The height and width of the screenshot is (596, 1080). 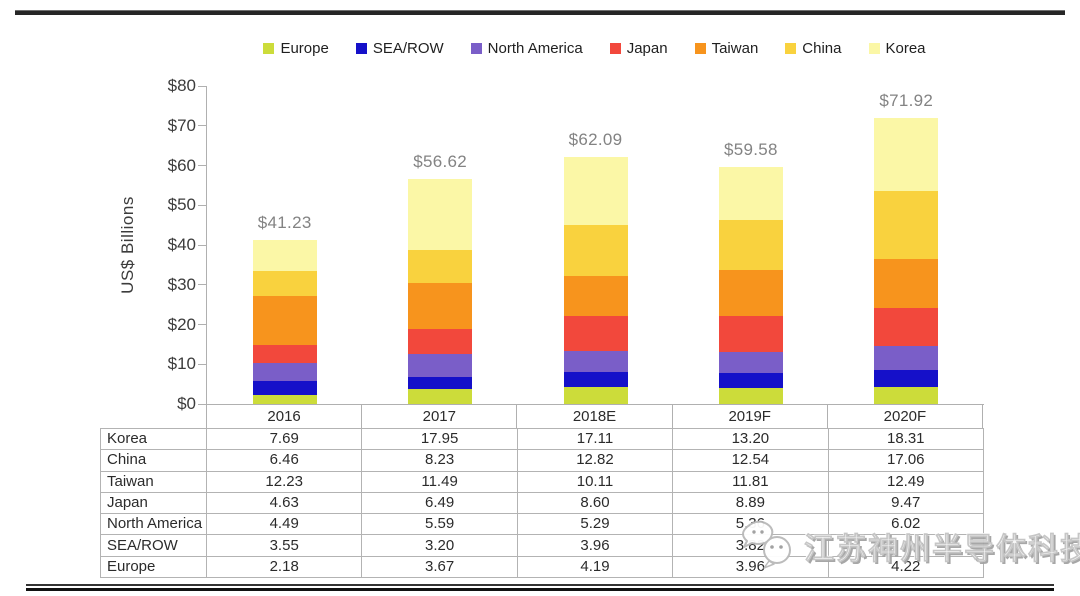 I want to click on watermark: 江苏神州半导体科技, so click(x=909, y=546).